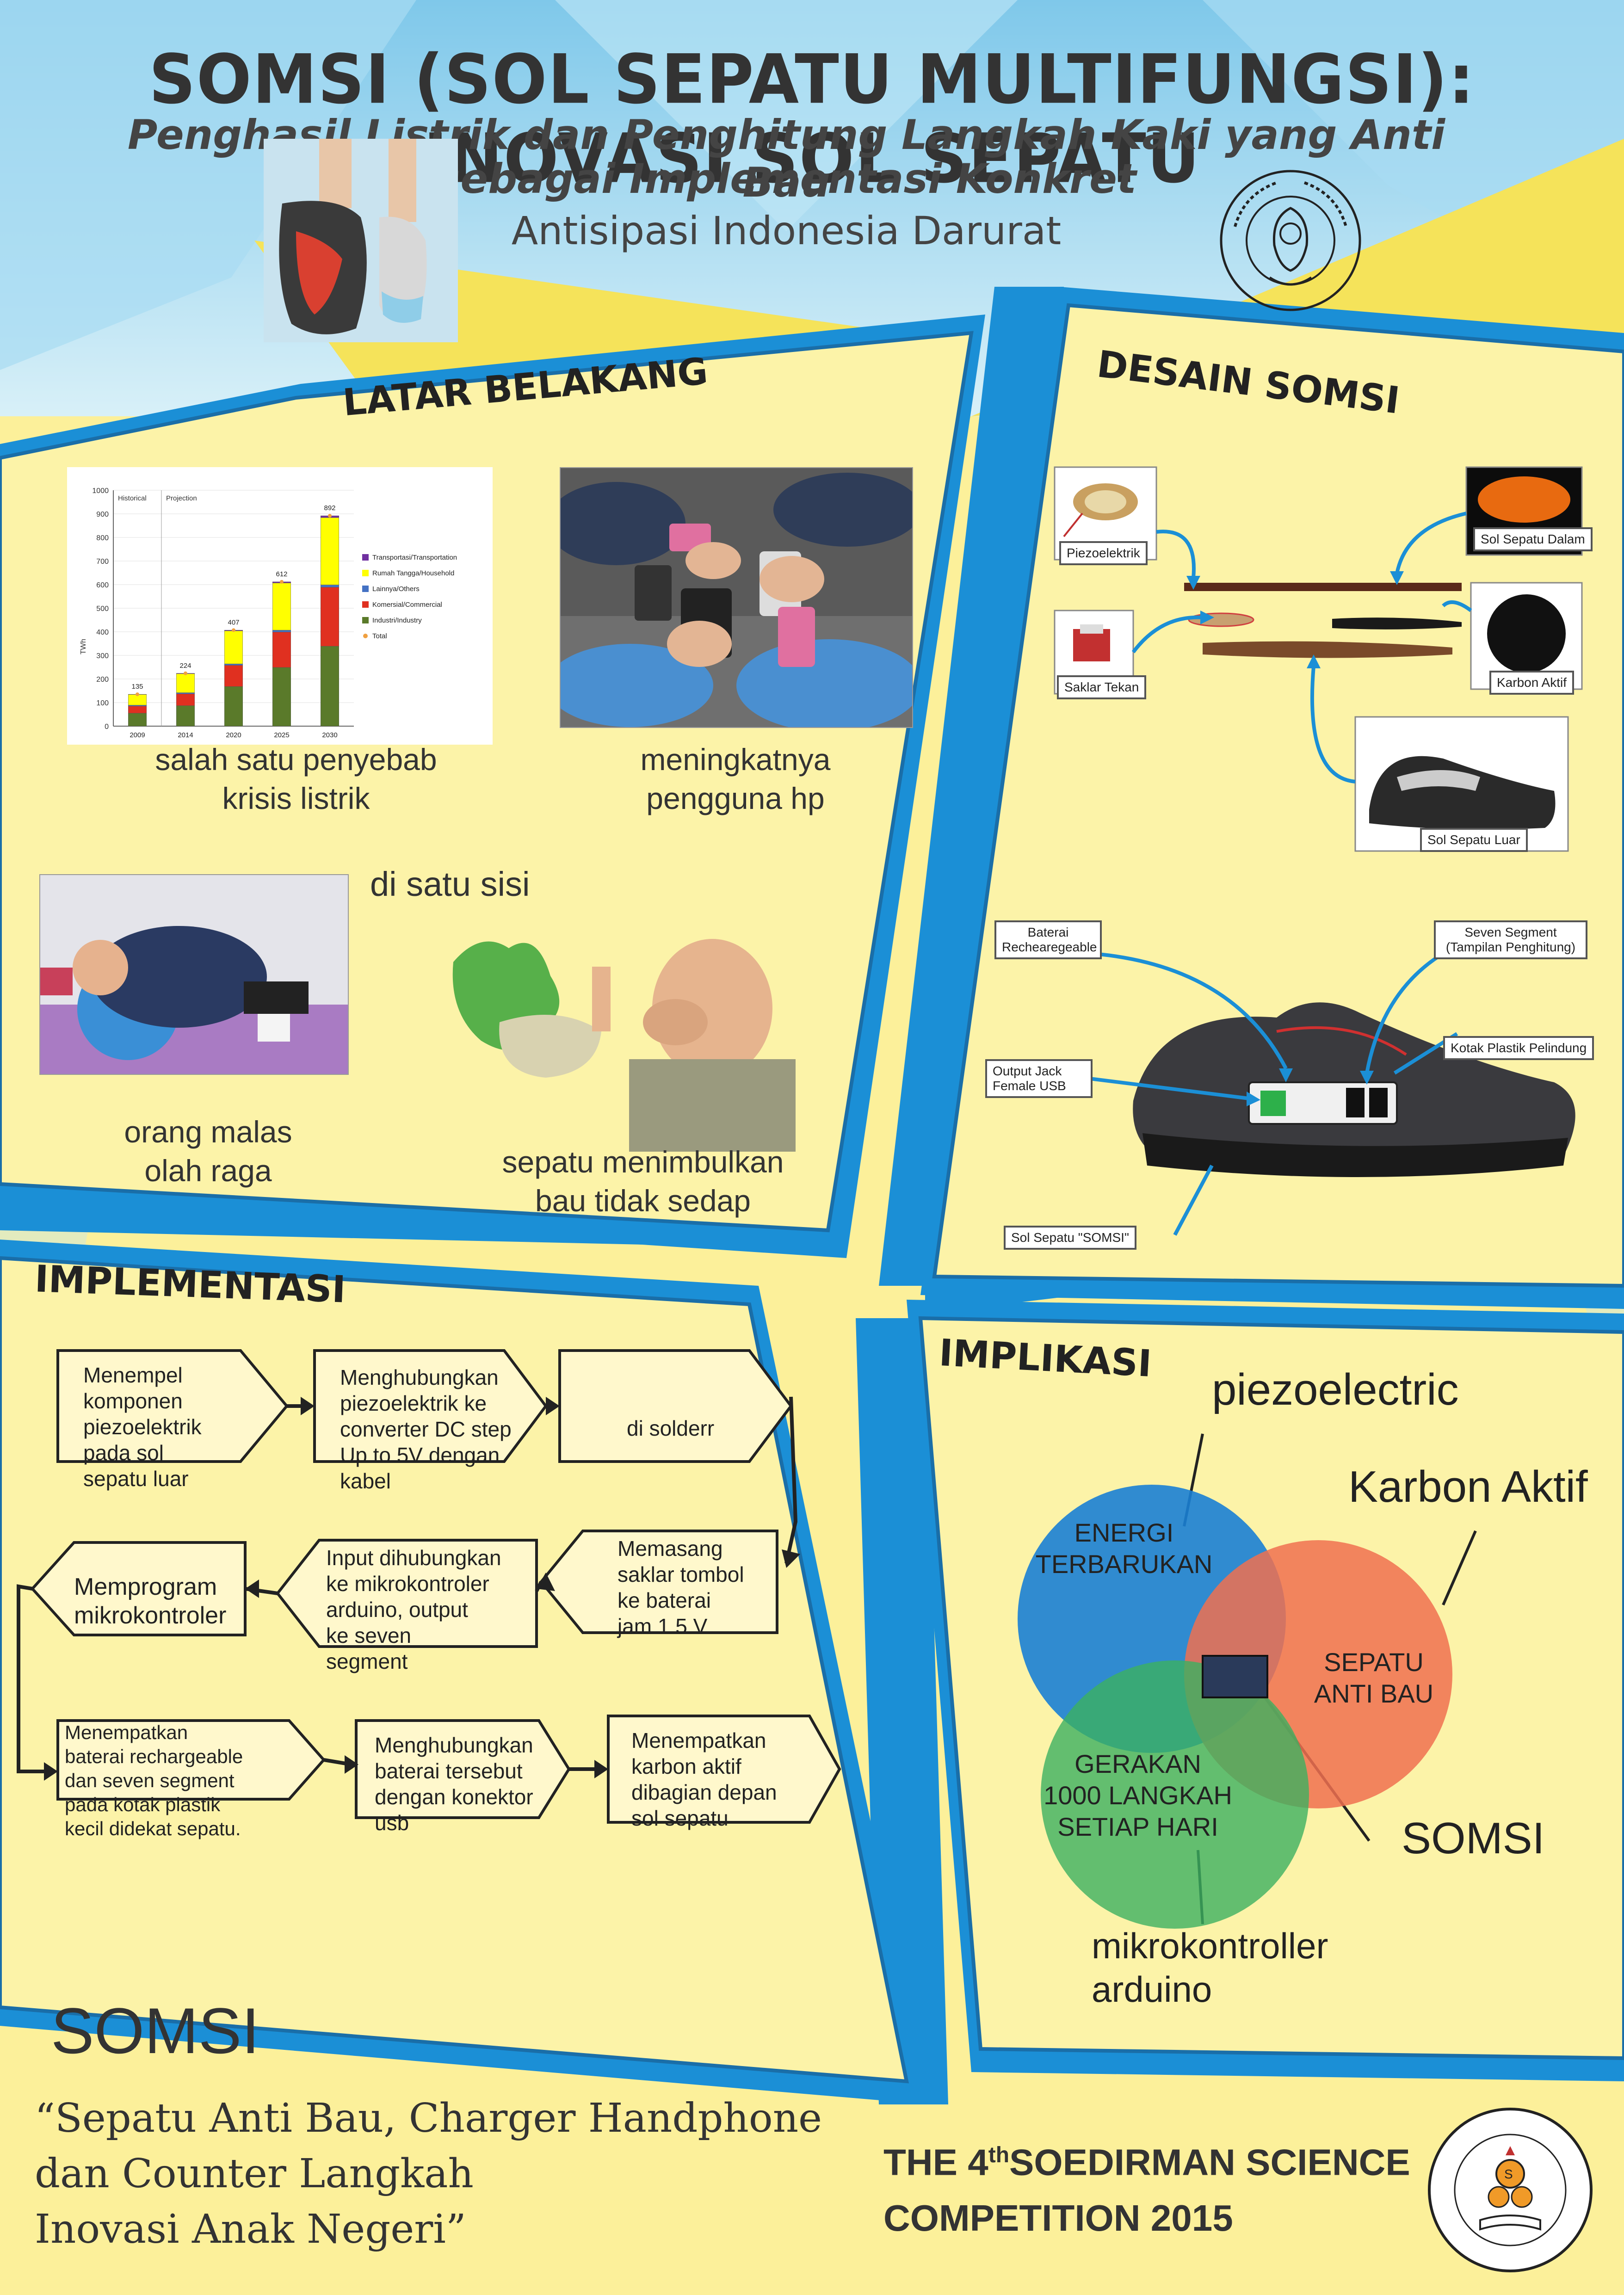 The height and width of the screenshot is (2295, 1624). I want to click on flow-step-5-line: Input dihubungkan, so click(413, 1558).